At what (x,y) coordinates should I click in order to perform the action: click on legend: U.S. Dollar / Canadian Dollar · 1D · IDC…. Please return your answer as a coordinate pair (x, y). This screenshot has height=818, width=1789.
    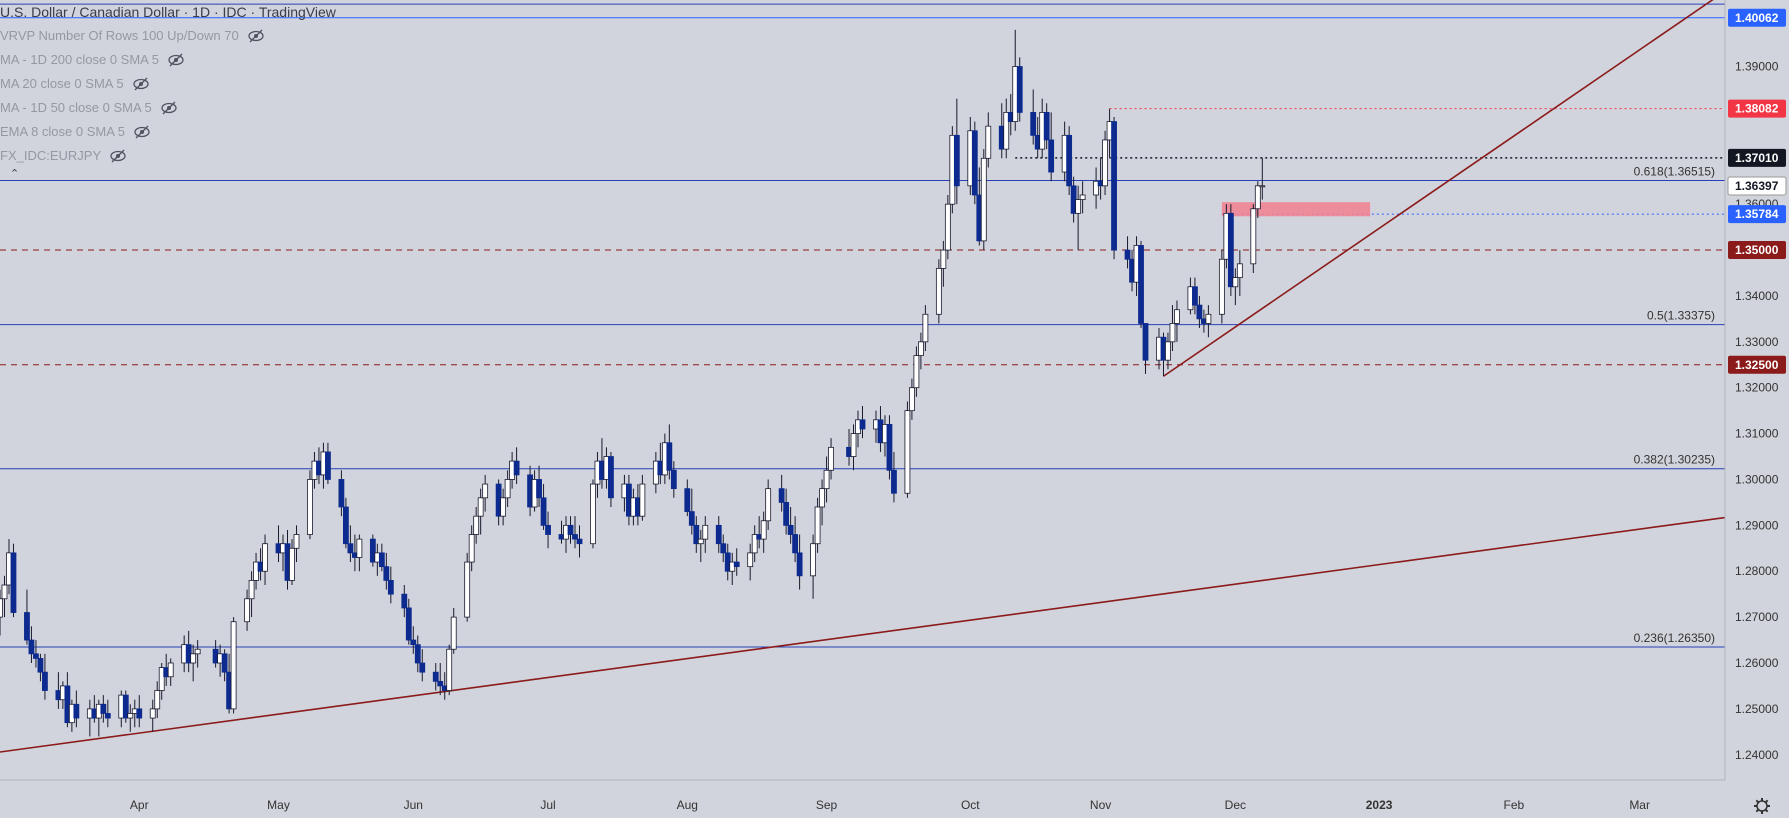
    Looking at the image, I should click on (168, 90).